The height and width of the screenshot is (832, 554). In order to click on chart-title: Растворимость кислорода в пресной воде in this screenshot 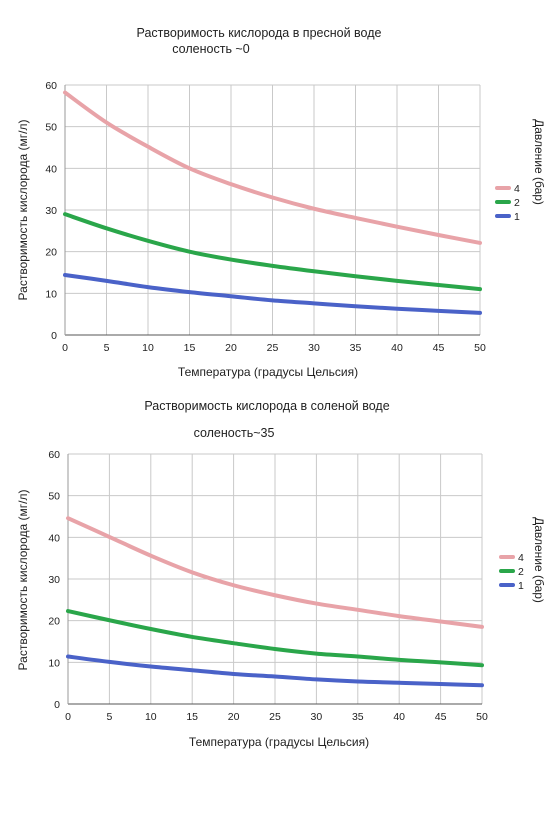, I will do `click(259, 33)`.